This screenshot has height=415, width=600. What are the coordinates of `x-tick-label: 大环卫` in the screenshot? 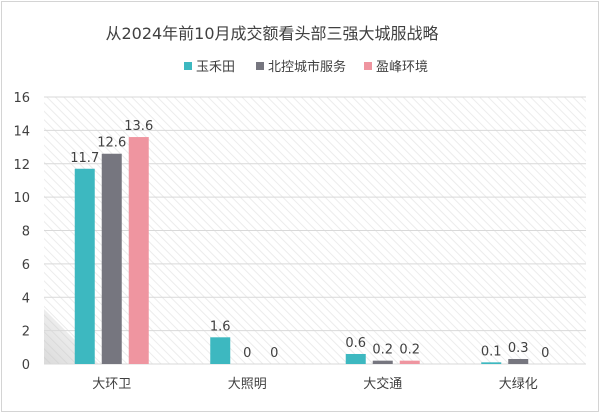 It's located at (111, 384).